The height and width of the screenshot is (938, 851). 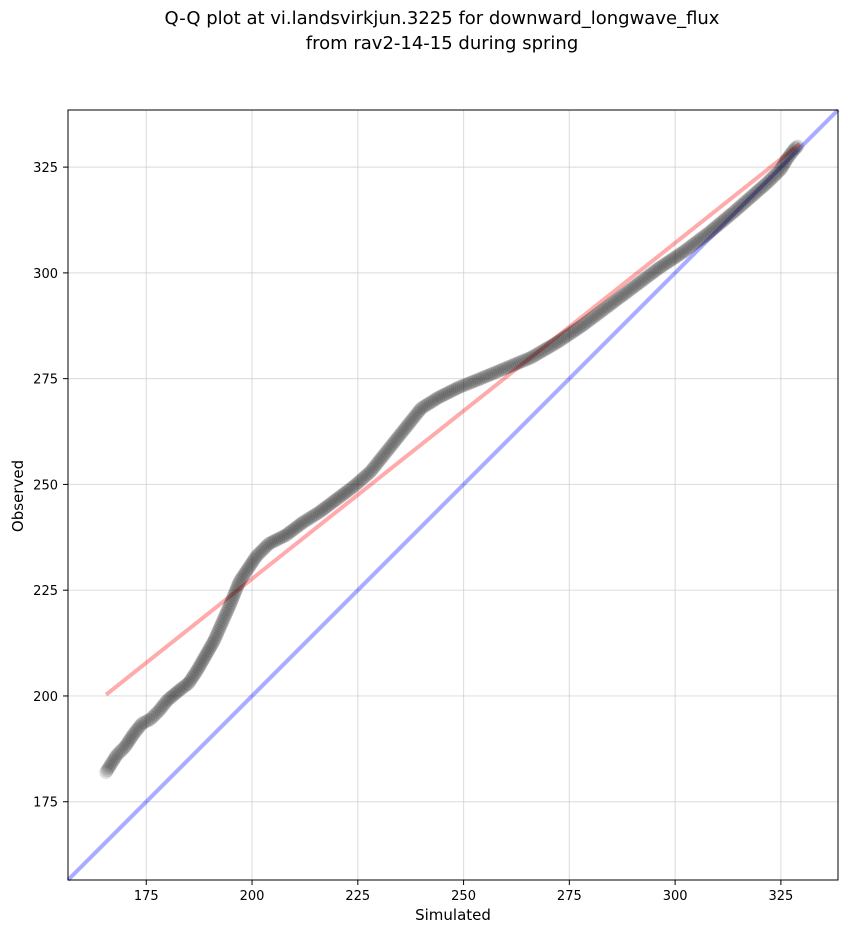 I want to click on x-tick-label: 225, so click(x=357, y=896).